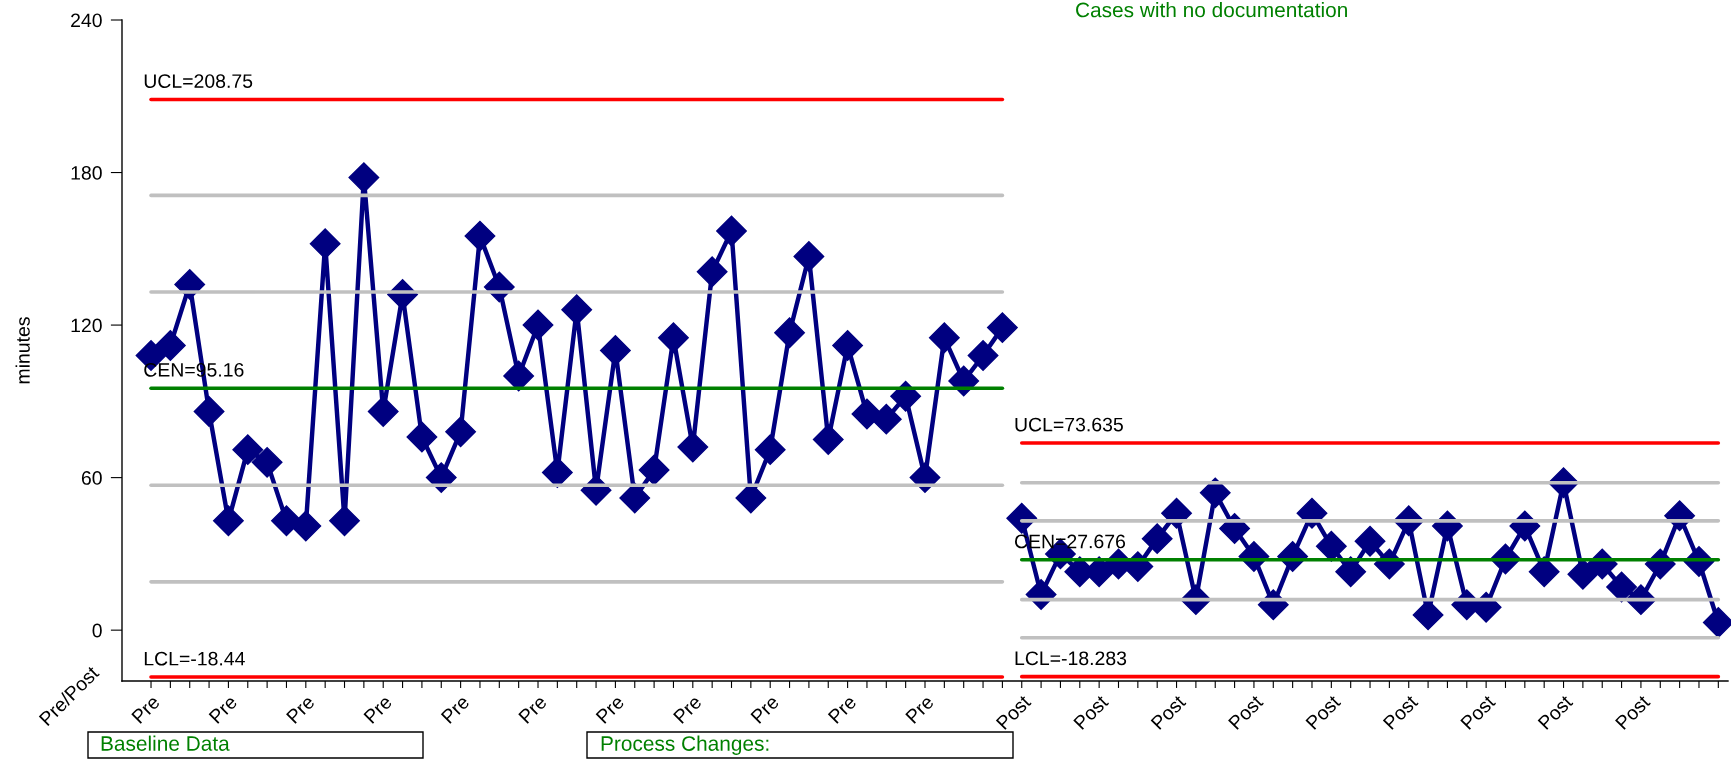 The image size is (1731, 759). Describe the element at coordinates (97, 630) in the screenshot. I see `y-tick-label: 0` at that location.